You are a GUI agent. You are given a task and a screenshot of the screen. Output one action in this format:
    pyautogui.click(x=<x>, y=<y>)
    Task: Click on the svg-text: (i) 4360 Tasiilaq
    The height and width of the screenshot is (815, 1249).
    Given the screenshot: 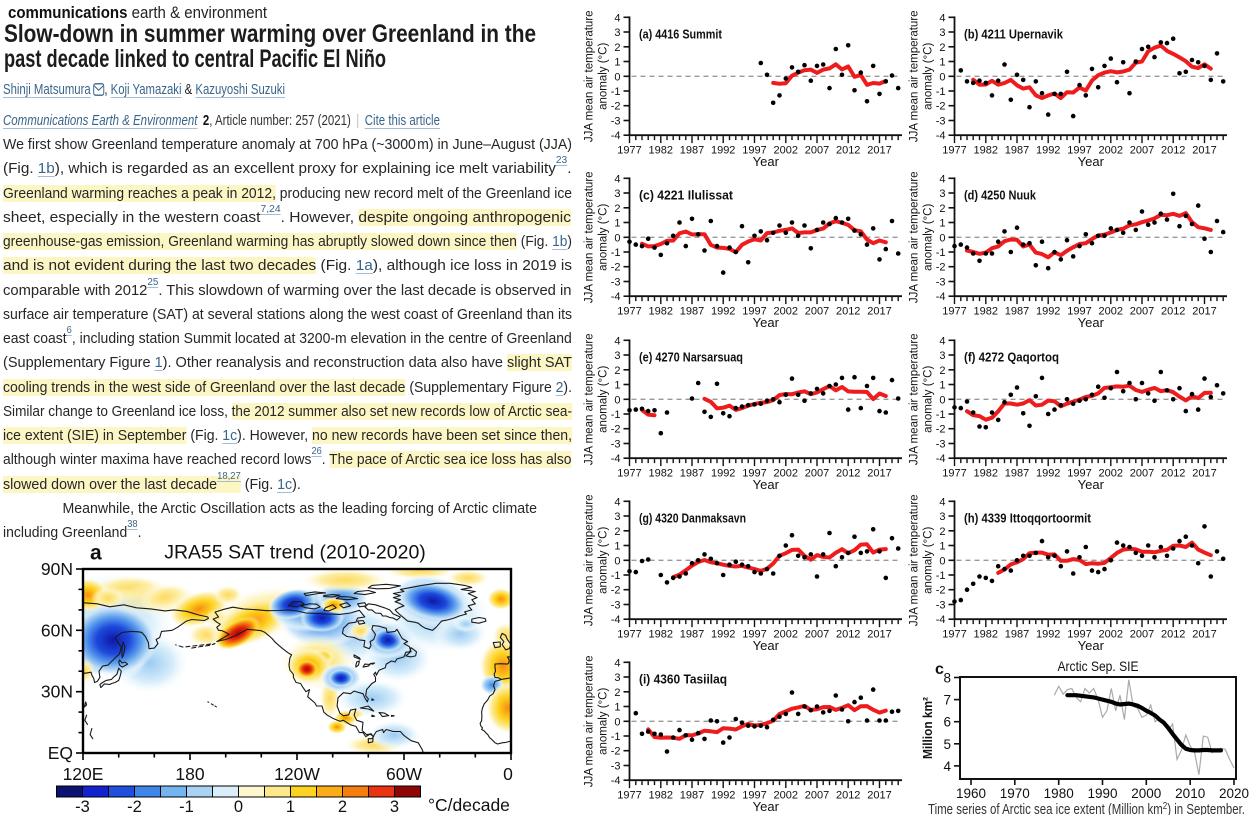 What is the action you would take?
    pyautogui.click(x=683, y=679)
    